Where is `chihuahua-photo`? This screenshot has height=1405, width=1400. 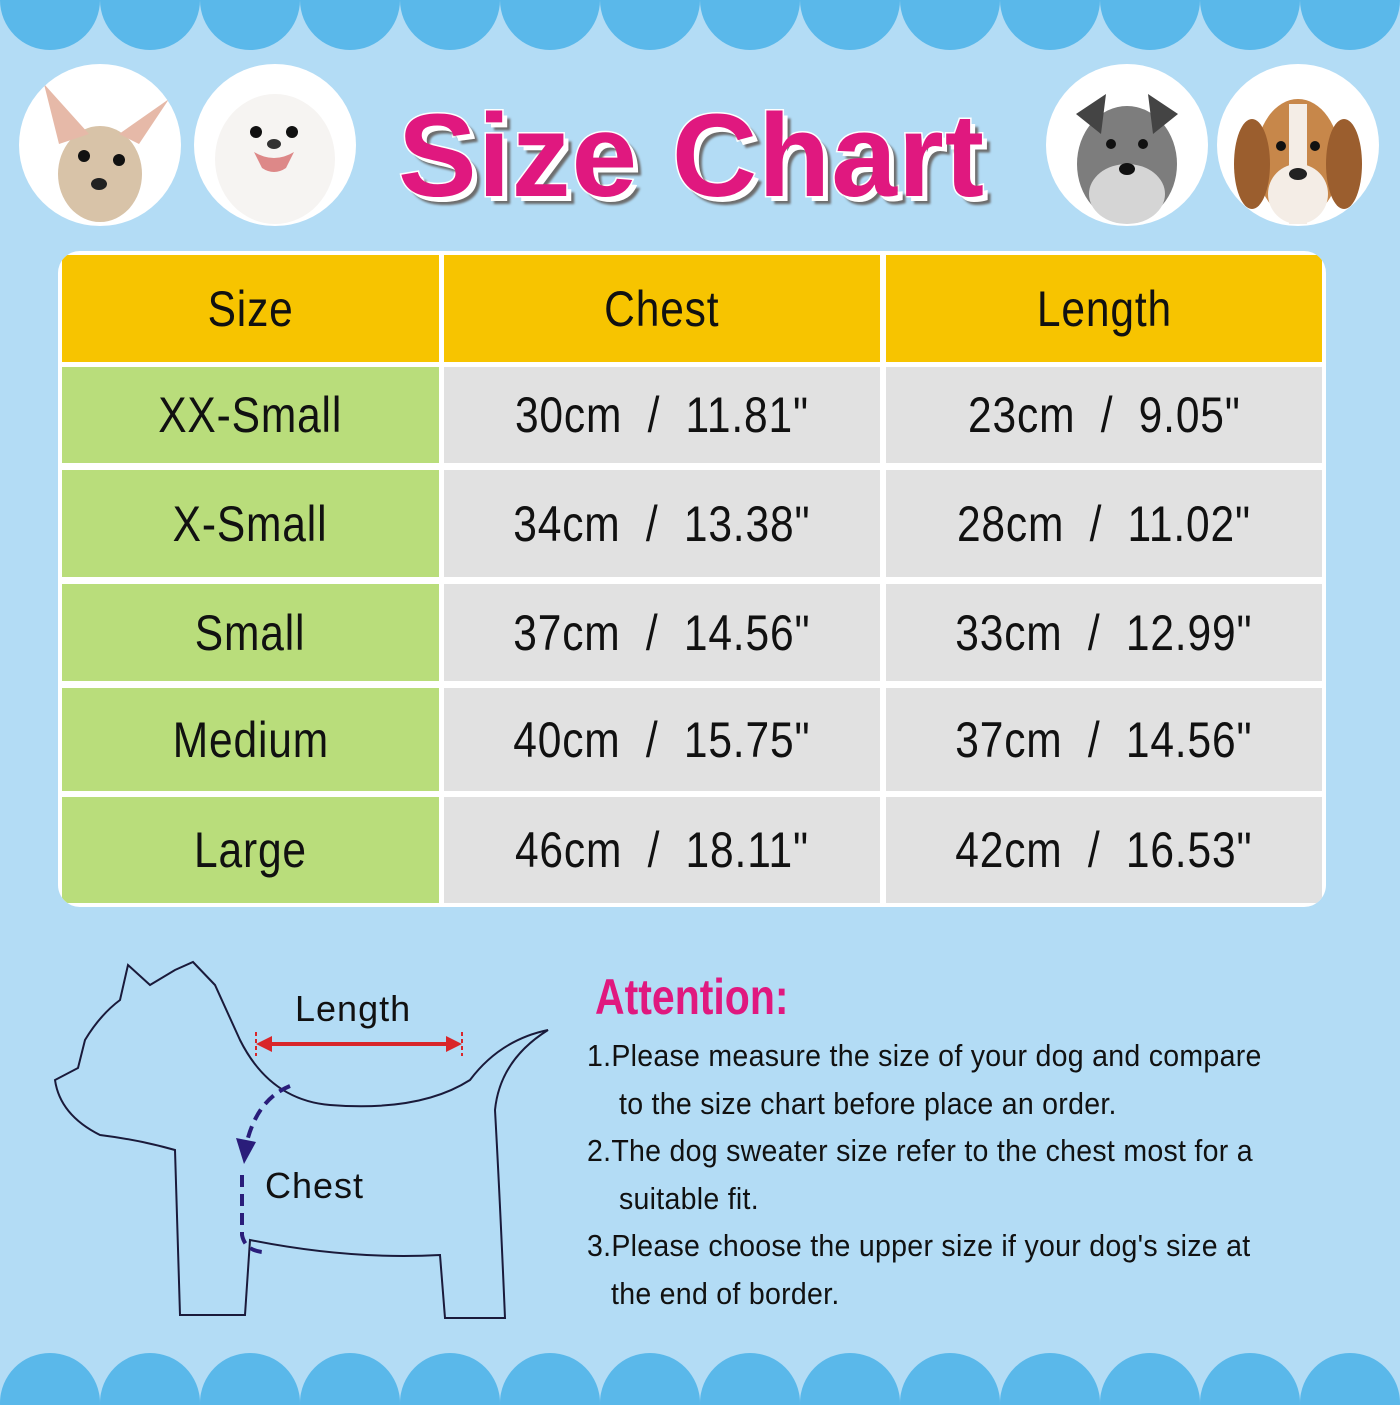
chihuahua-photo is located at coordinates (100, 145).